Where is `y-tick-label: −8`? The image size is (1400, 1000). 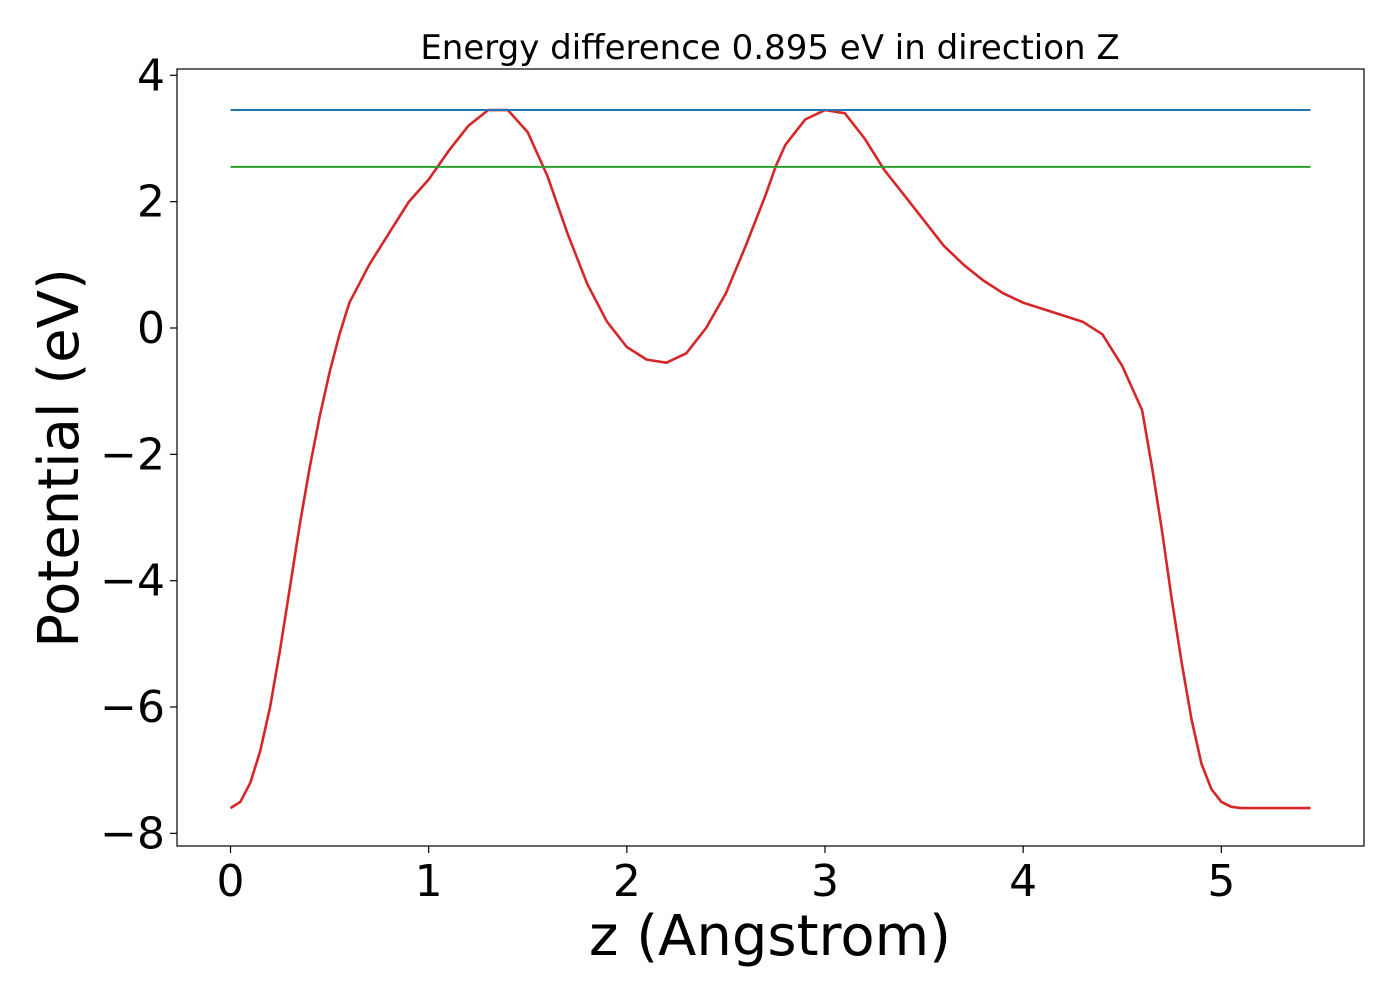 y-tick-label: −8 is located at coordinates (132, 833).